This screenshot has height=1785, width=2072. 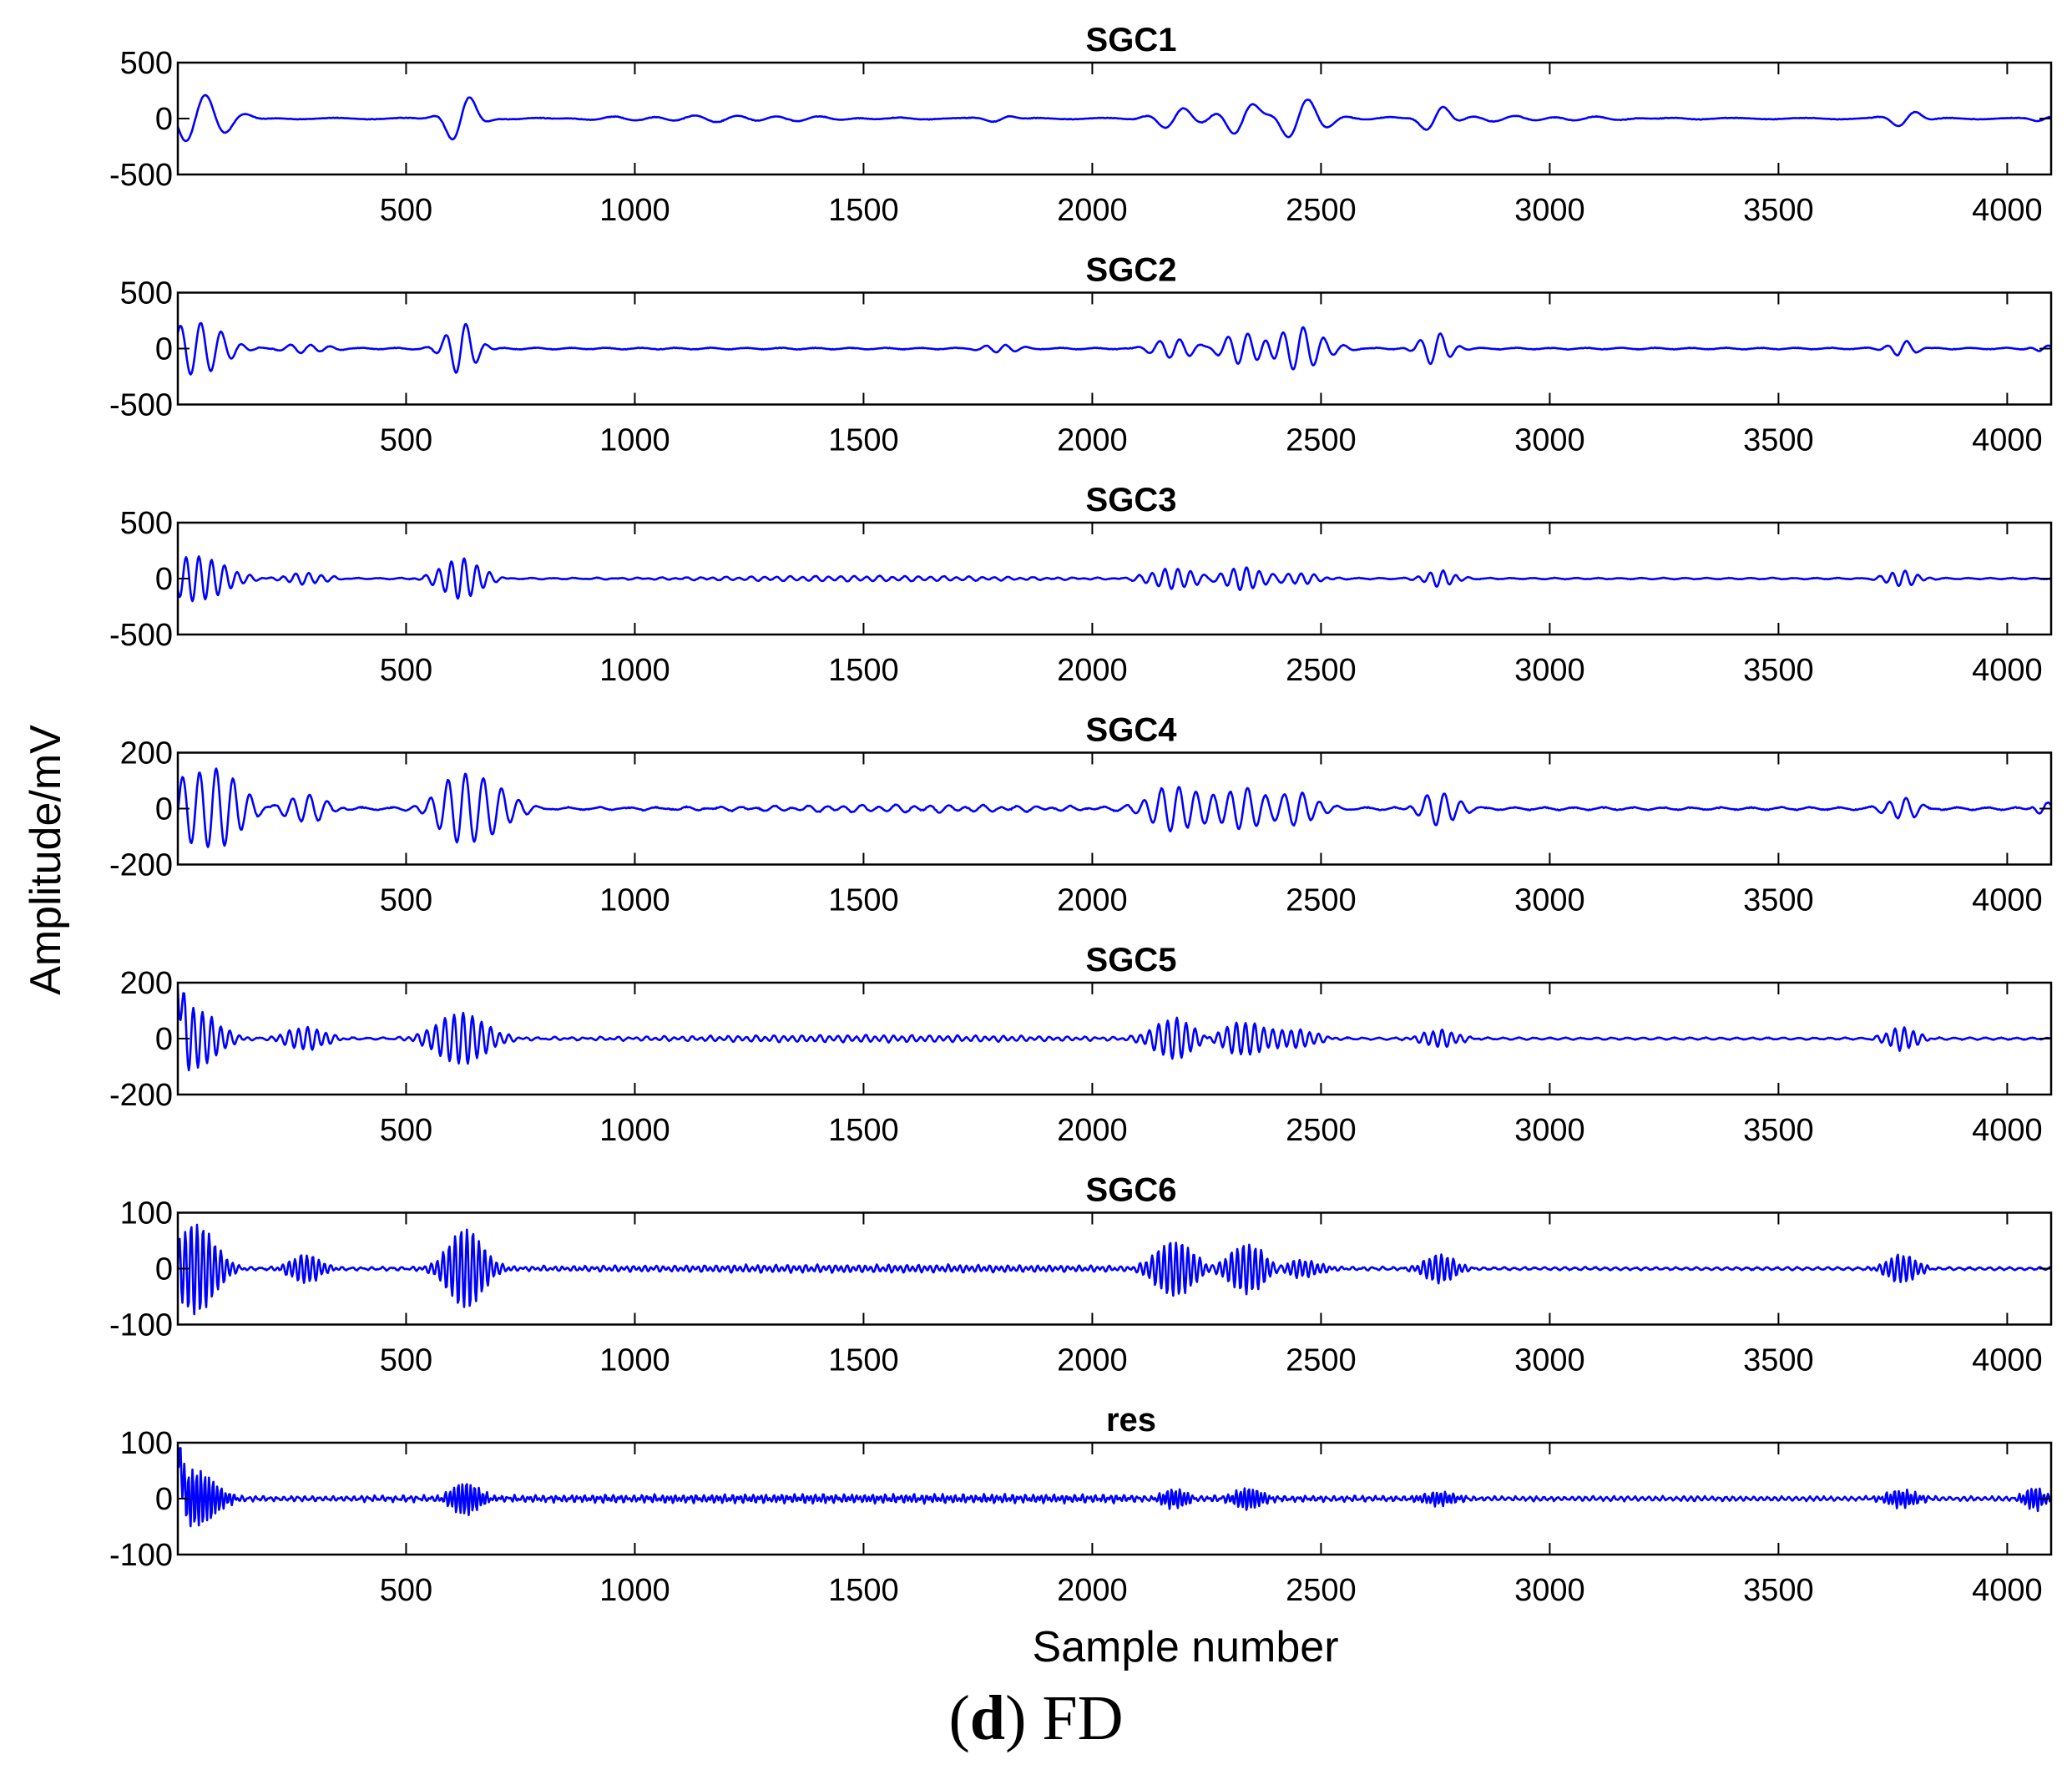 I want to click on series-res, so click(x=1114, y=1487).